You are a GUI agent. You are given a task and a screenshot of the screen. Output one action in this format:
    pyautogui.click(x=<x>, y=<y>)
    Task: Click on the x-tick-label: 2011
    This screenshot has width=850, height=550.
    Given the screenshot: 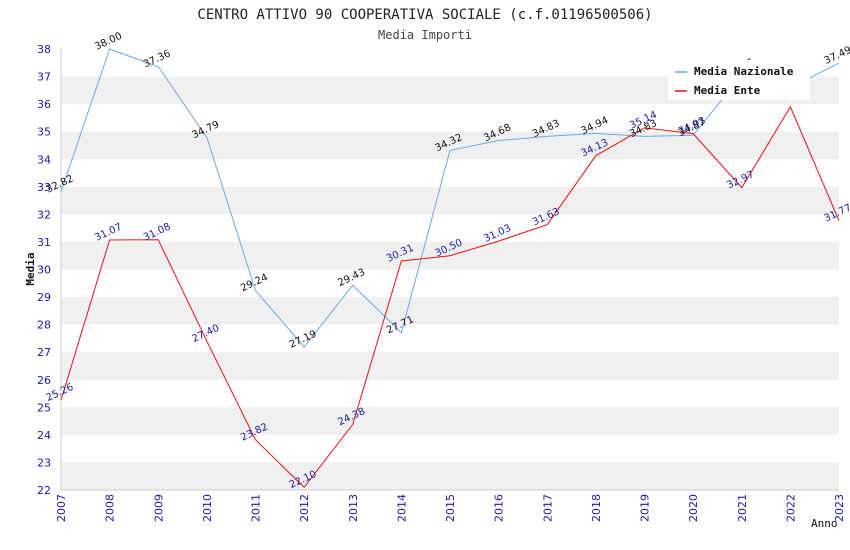 What is the action you would take?
    pyautogui.click(x=256, y=508)
    